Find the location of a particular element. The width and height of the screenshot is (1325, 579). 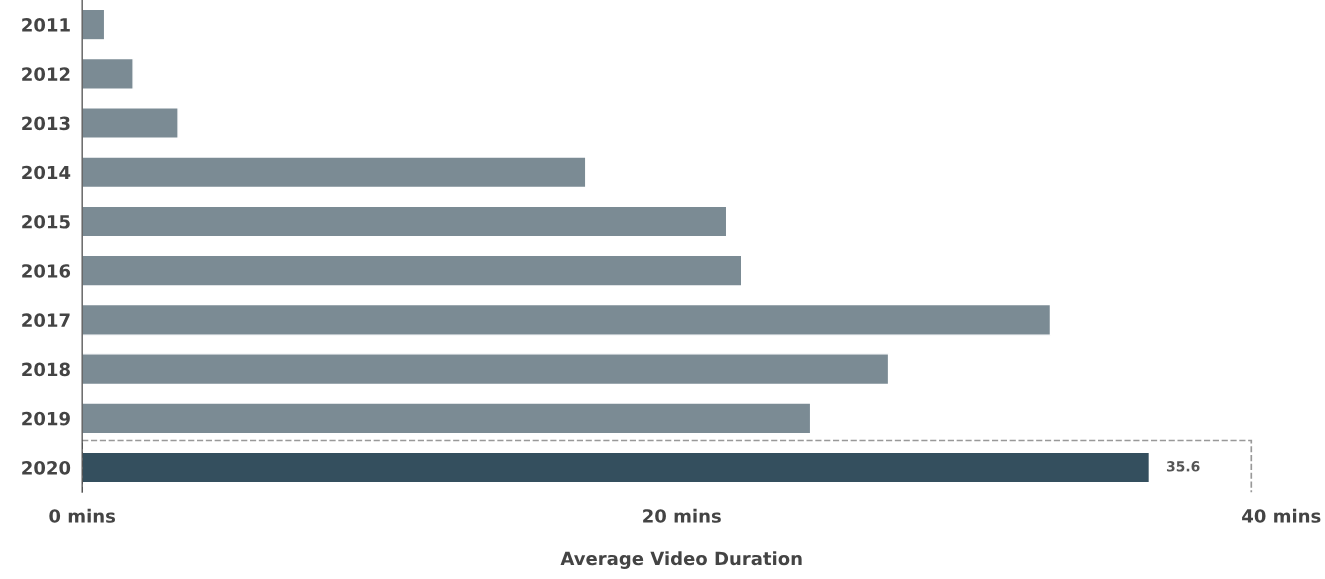

y-tick-label: 2015 is located at coordinates (46, 221).